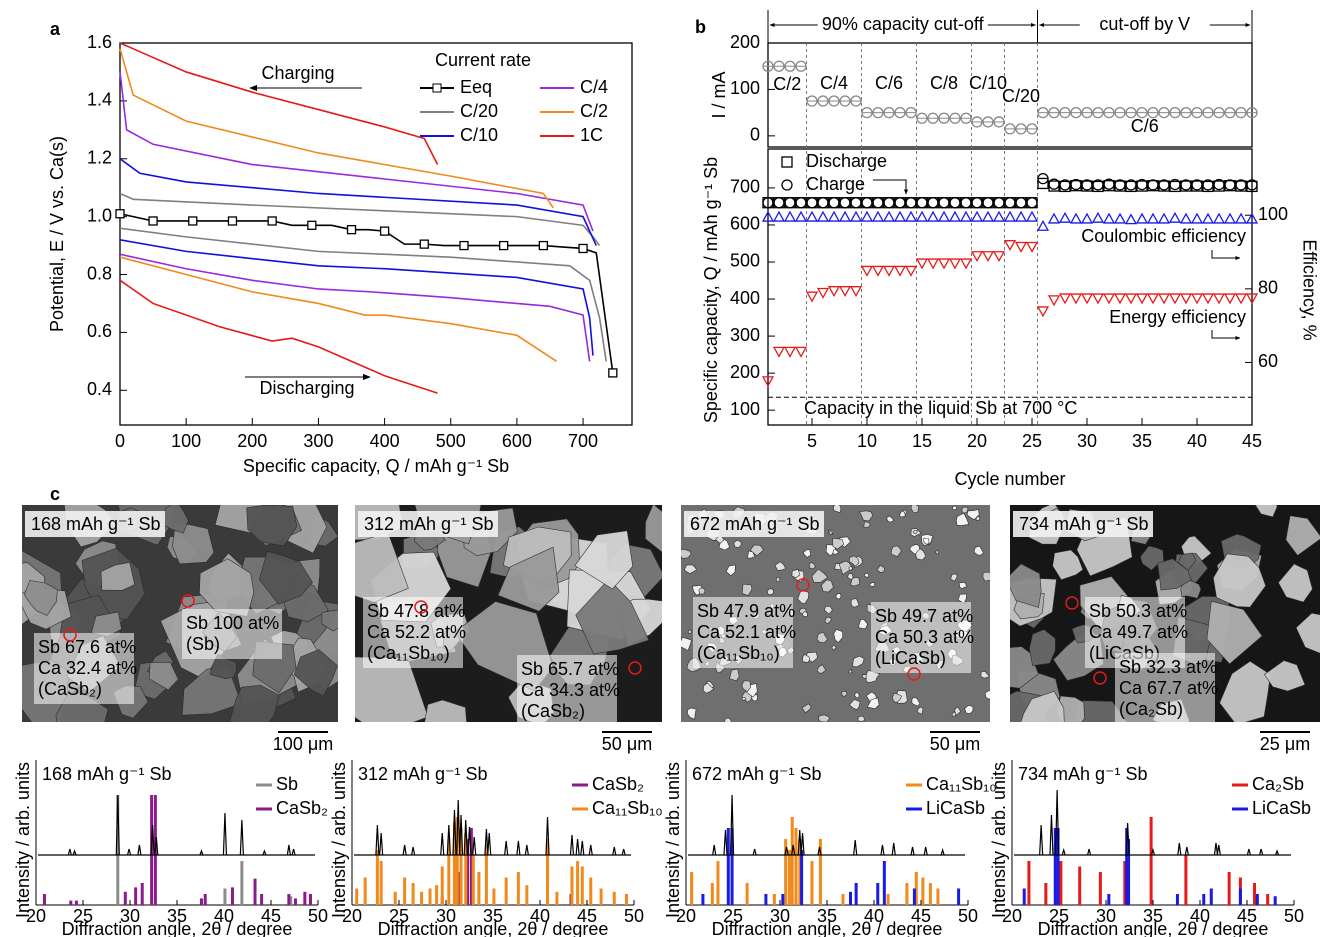  I want to click on legend-label: CaSb₂, so click(302, 808).